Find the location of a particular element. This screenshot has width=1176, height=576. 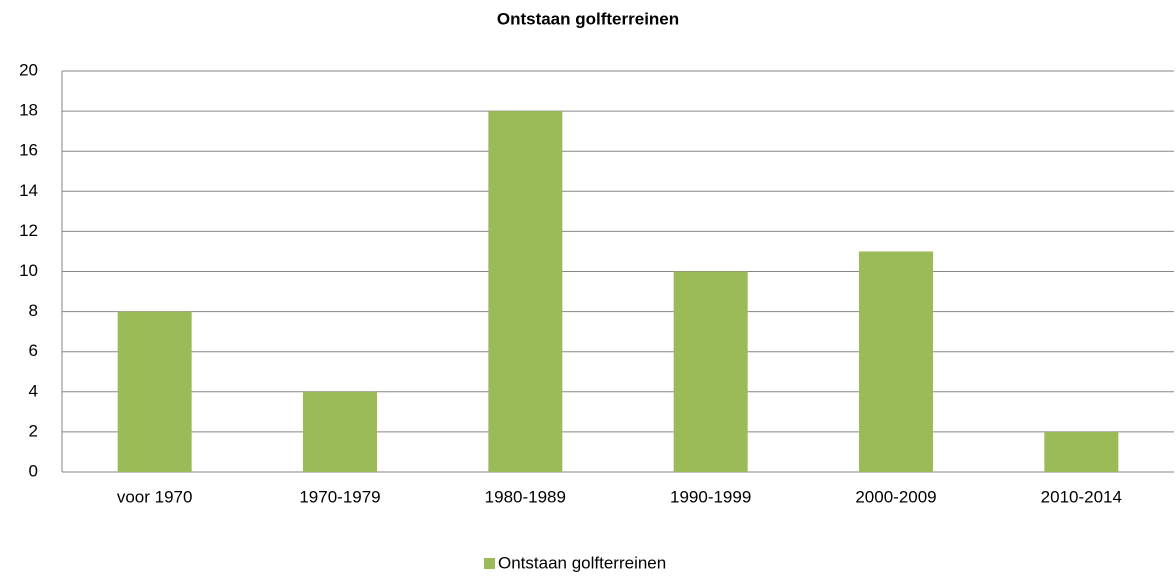

x-tick-label: voor 1970 is located at coordinates (155, 496).